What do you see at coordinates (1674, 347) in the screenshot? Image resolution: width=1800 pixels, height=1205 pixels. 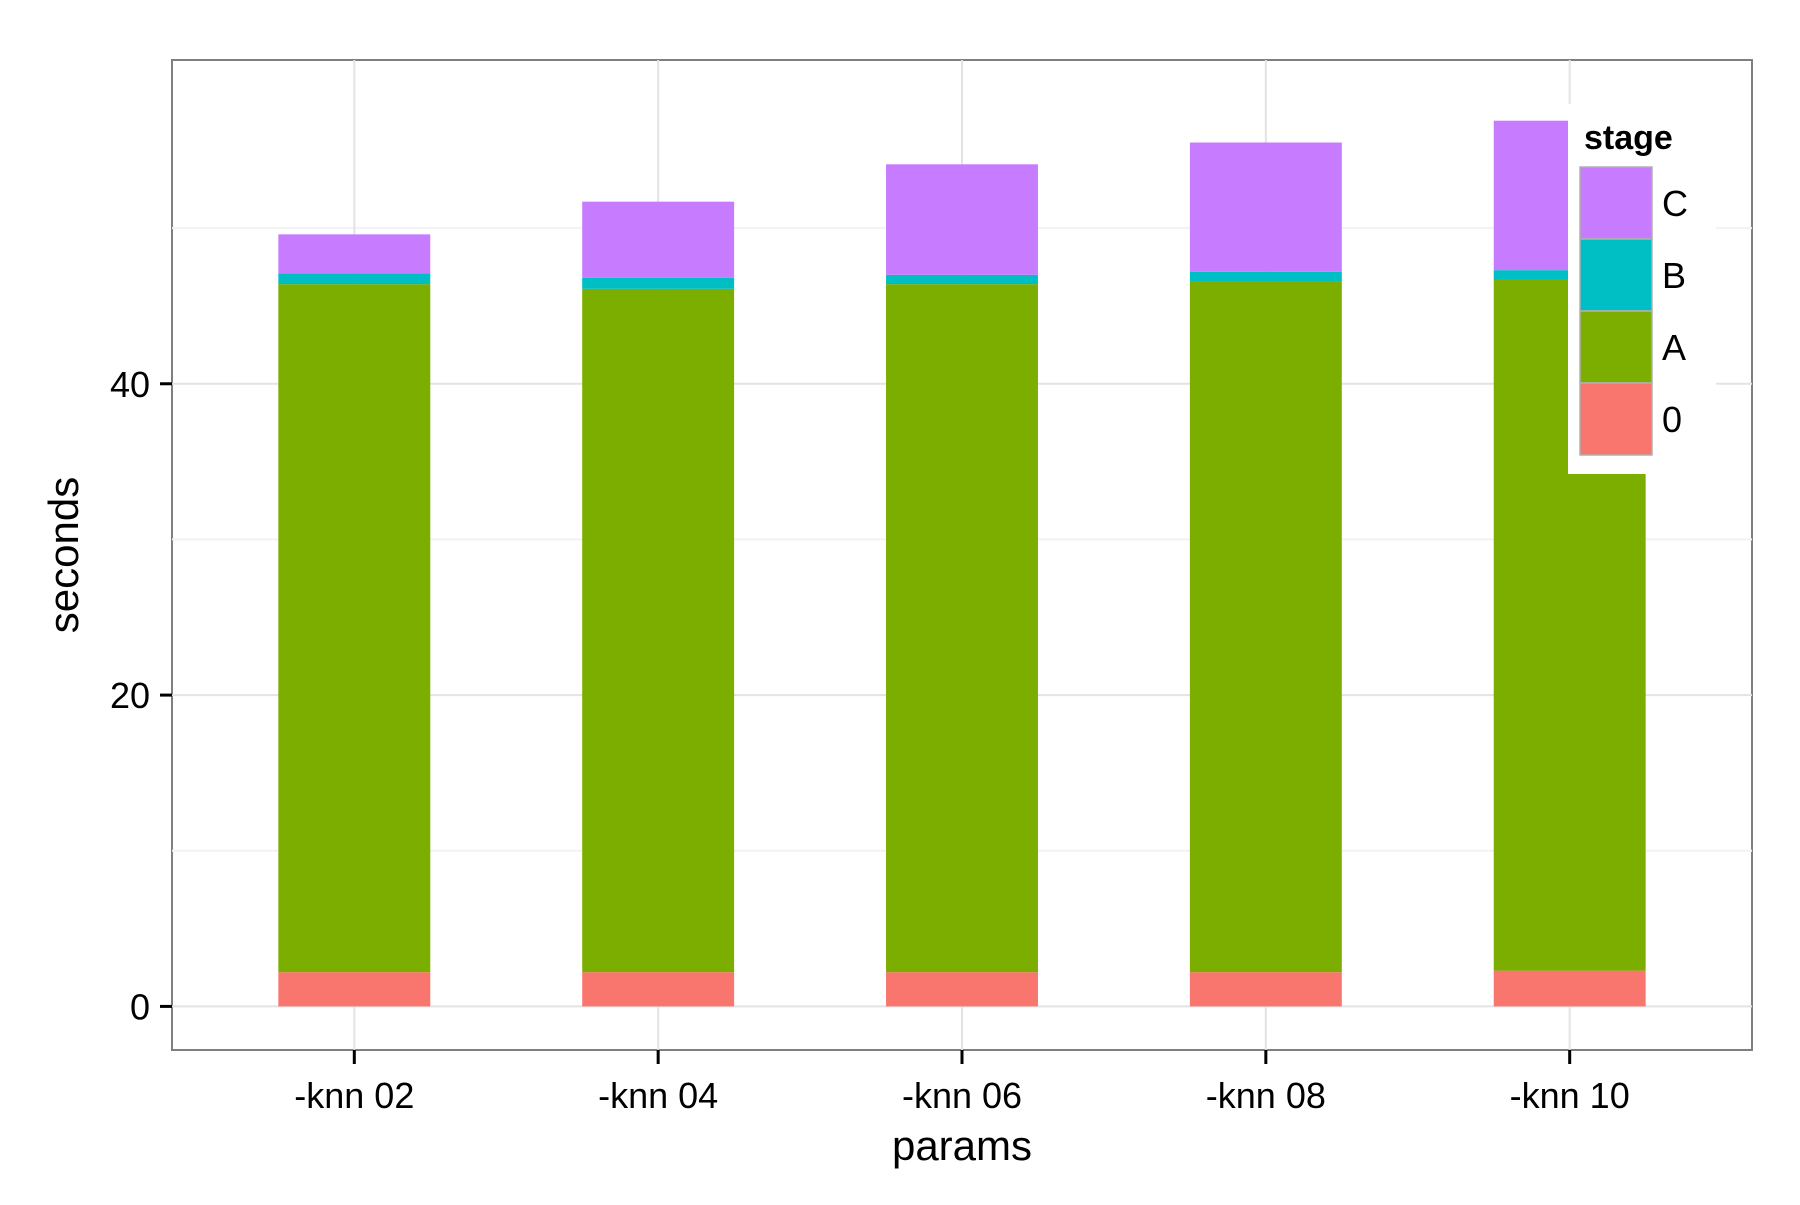 I see `legend-label-A: A` at bounding box center [1674, 347].